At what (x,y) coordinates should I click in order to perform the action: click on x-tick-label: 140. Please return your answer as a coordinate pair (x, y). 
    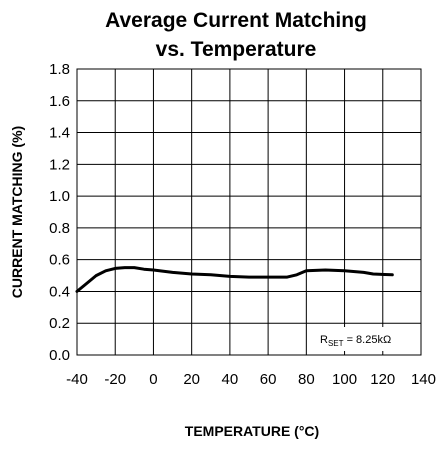
    Looking at the image, I should click on (423, 379).